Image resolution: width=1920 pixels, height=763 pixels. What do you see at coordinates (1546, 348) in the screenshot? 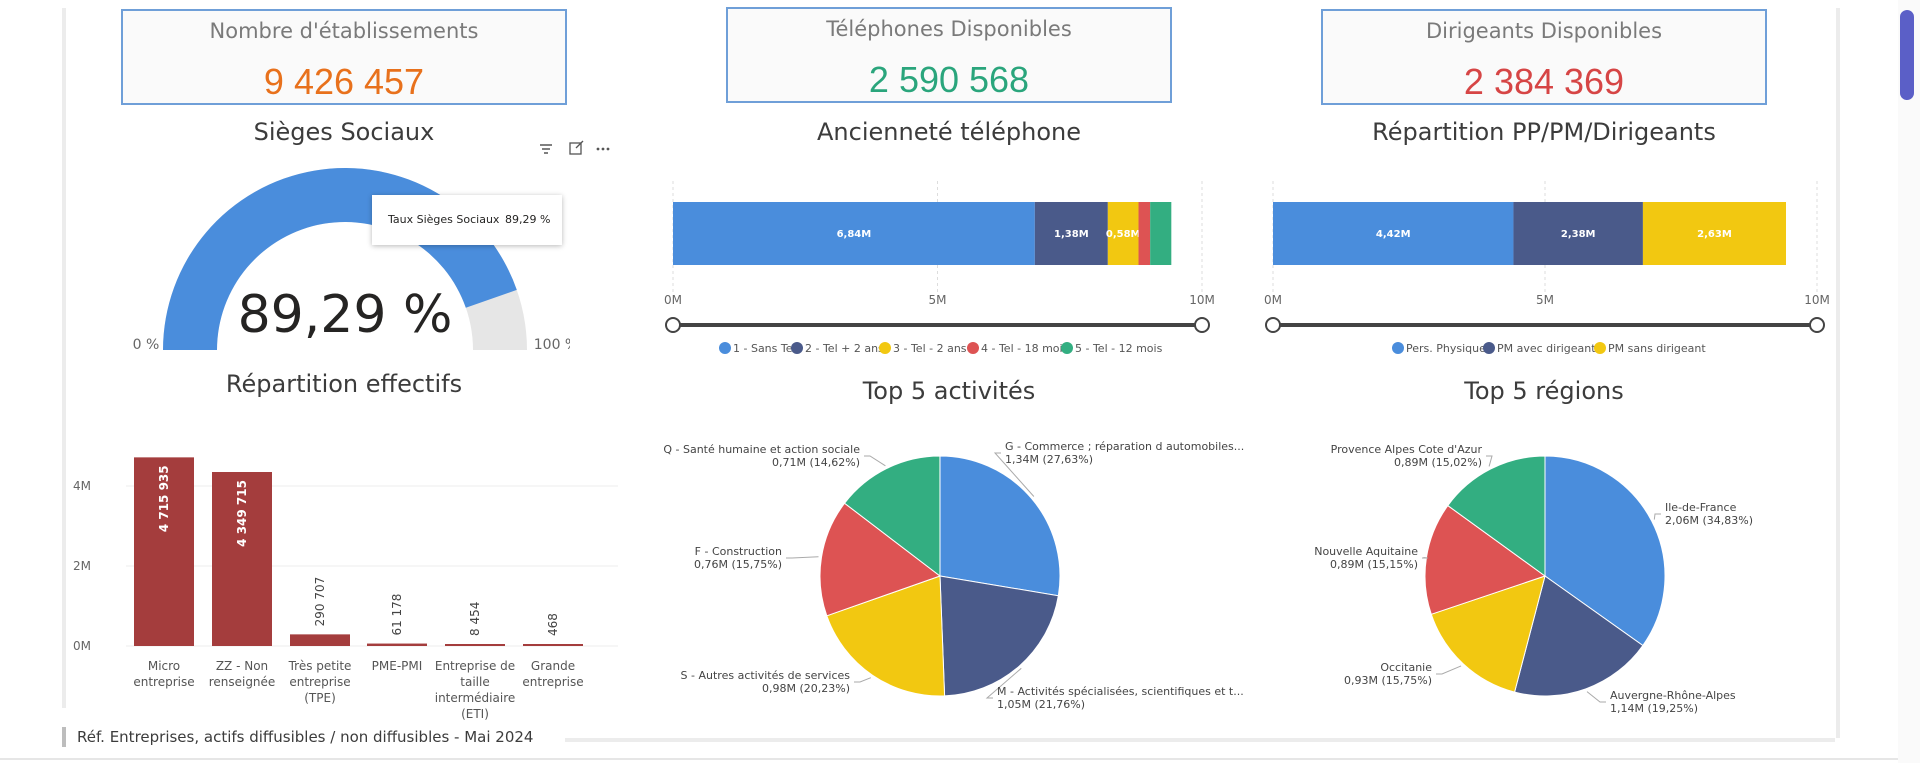
I see `legend-label: PM avec dirigeant` at bounding box center [1546, 348].